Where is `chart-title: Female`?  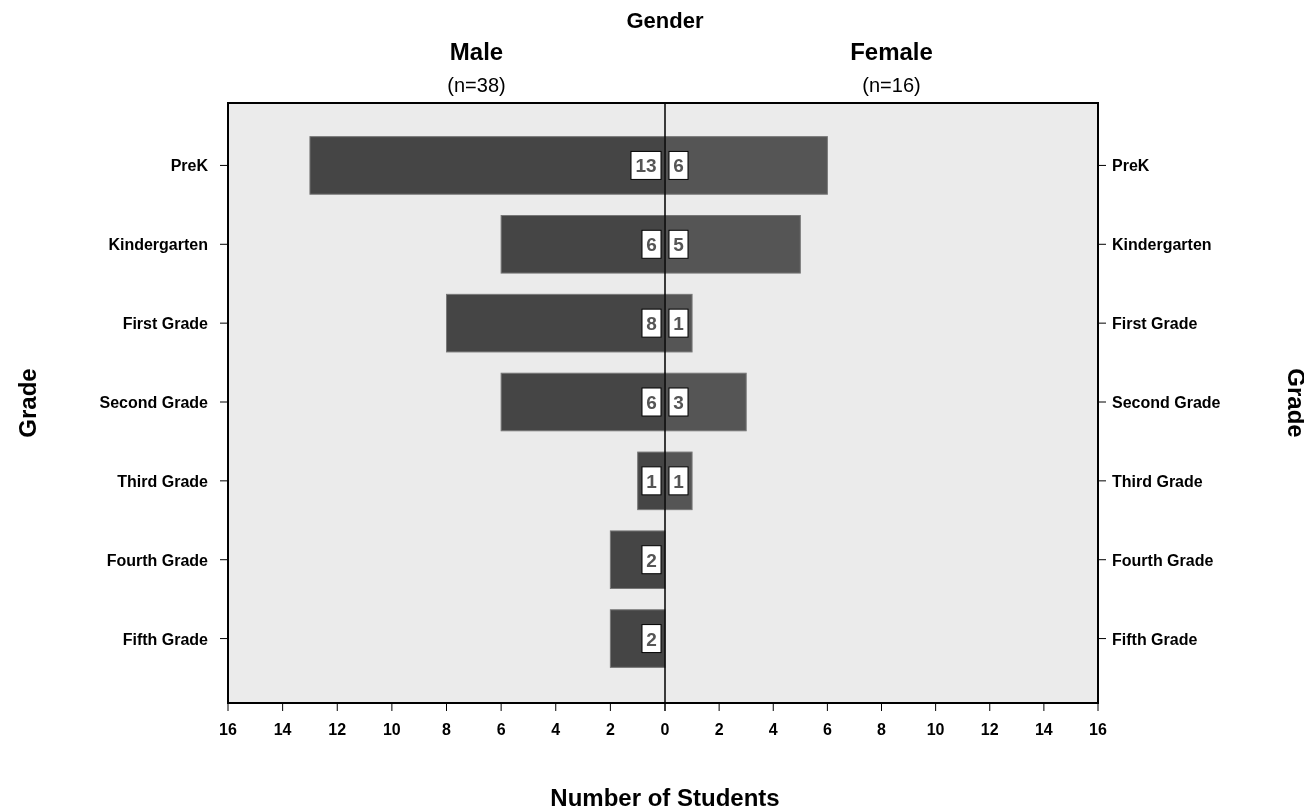
chart-title: Female is located at coordinates (891, 51).